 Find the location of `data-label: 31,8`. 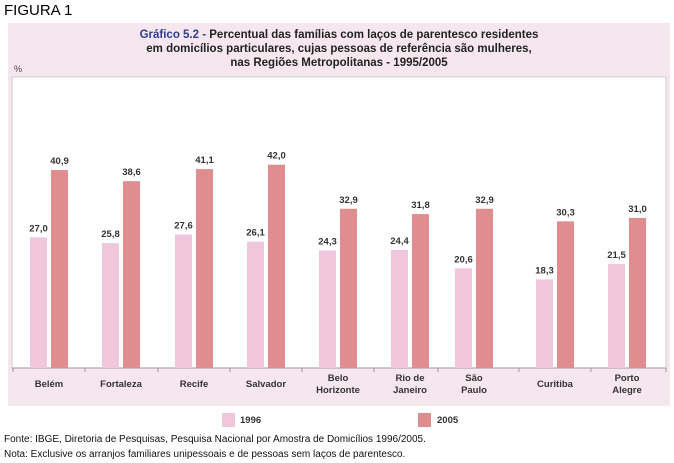

data-label: 31,8 is located at coordinates (420, 205).